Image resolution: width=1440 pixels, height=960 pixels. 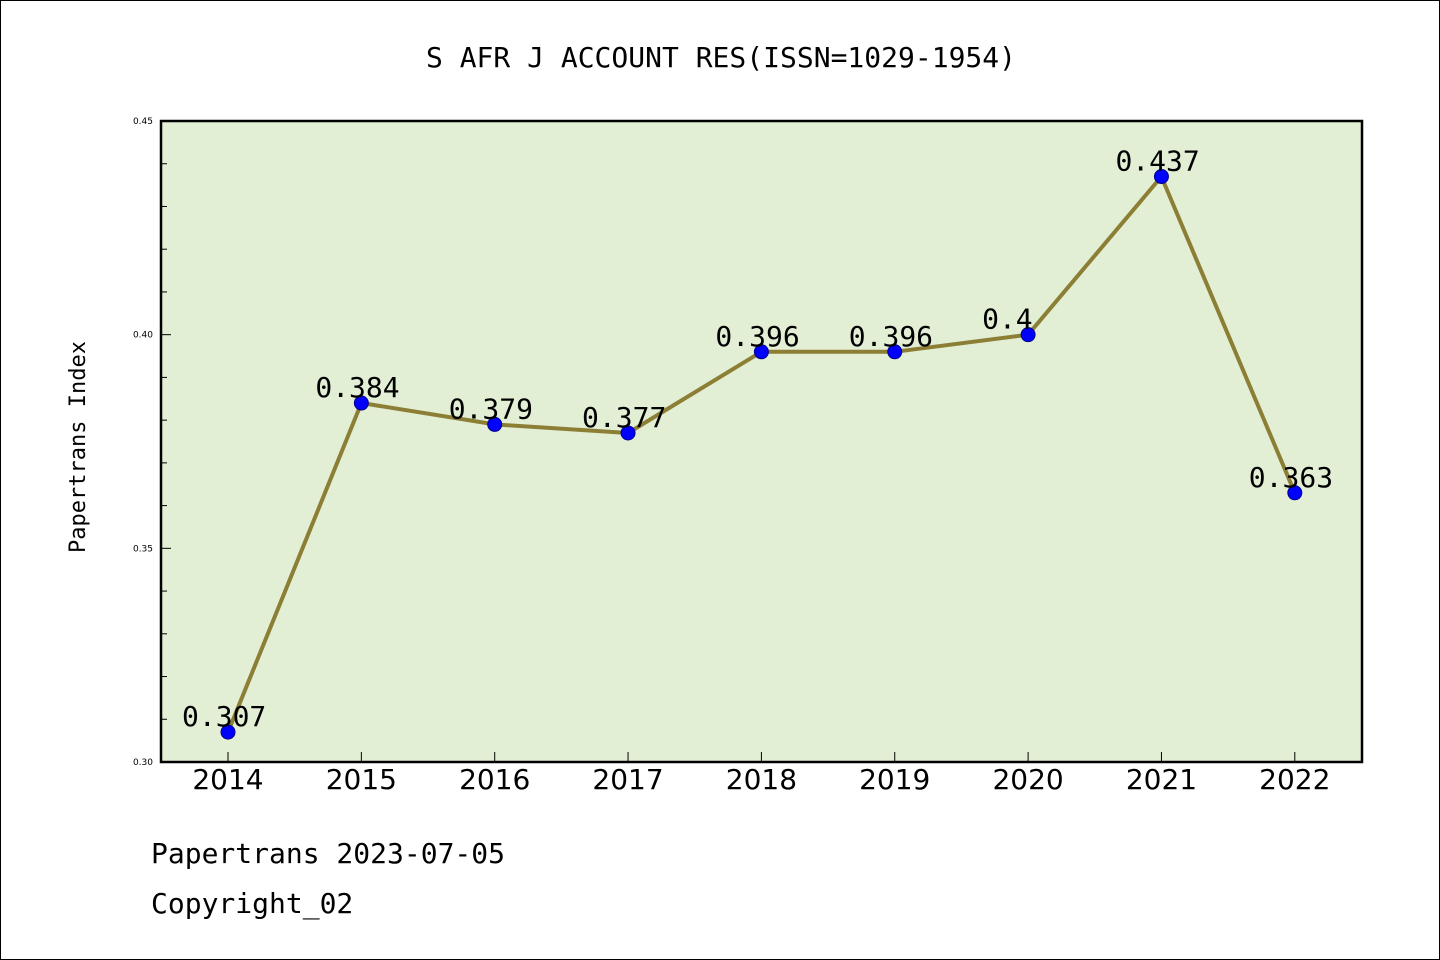 What do you see at coordinates (152, 442) in the screenshot?
I see `y-axis-ticks: 0.30 0.35 0.40 0.45` at bounding box center [152, 442].